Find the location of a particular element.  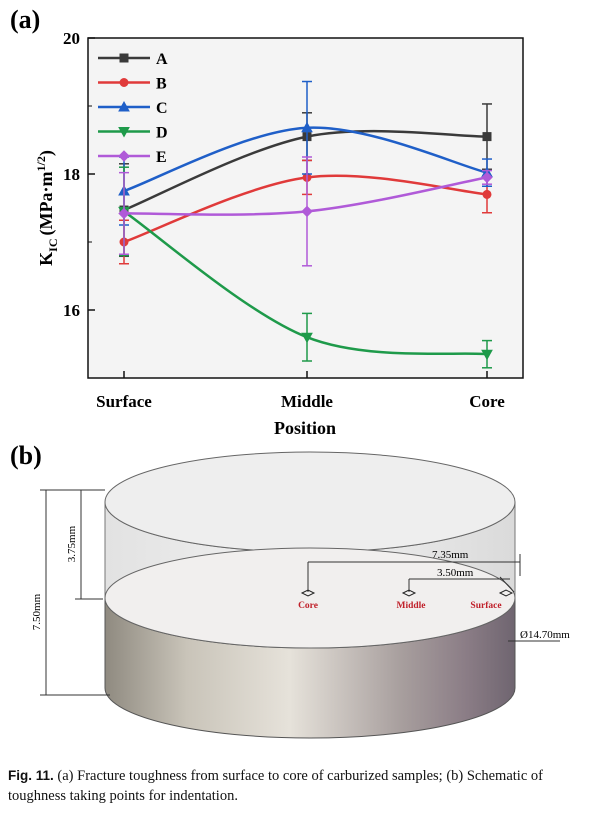

panel-a-label: (a) is located at coordinates (25, 19).